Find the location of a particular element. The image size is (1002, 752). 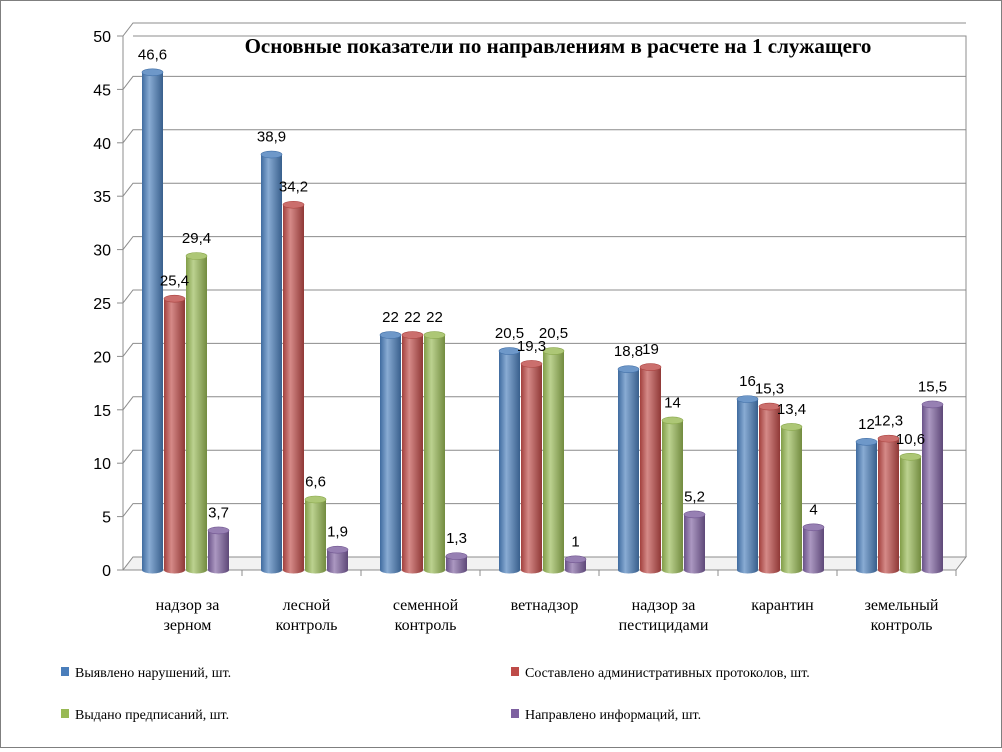

y-tick-label: 15 is located at coordinates (102, 411).